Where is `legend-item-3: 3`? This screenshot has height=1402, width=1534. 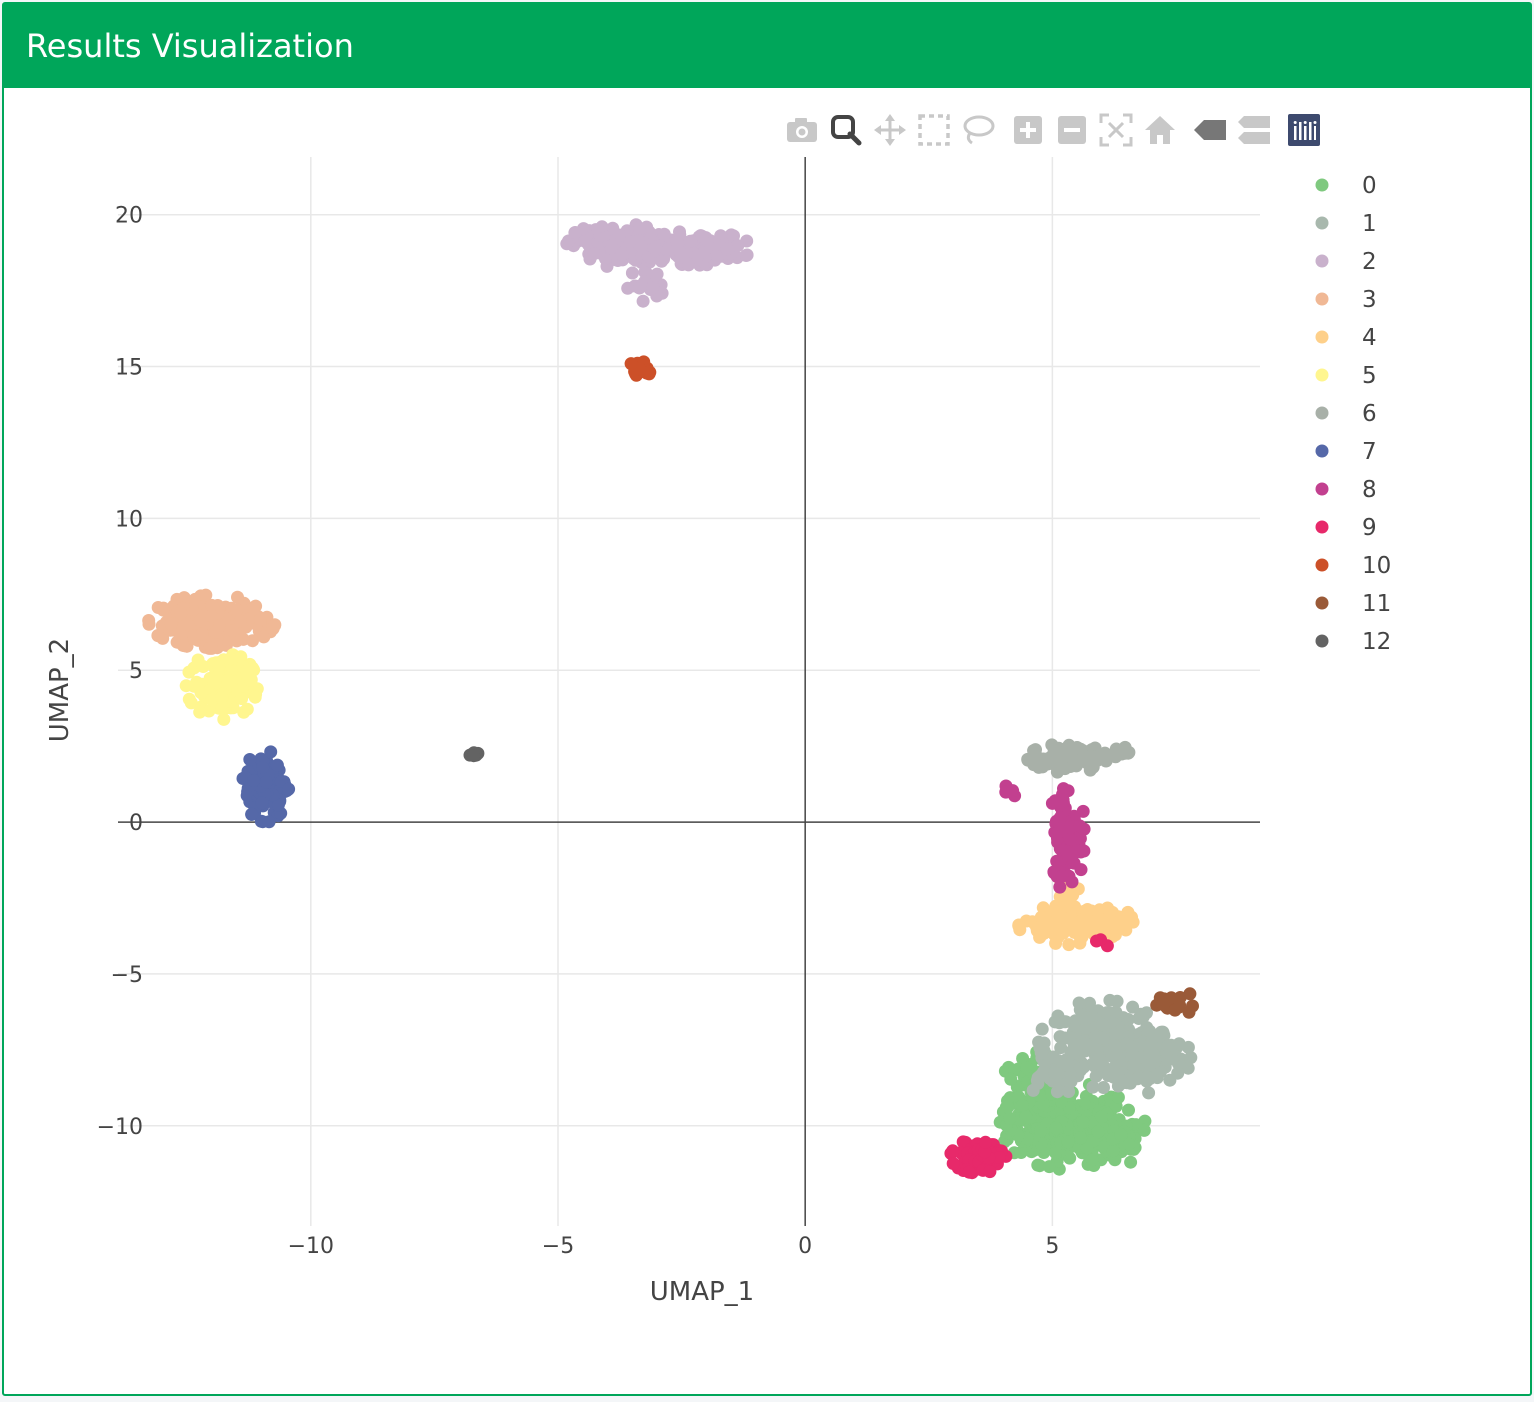 legend-item-3: 3 is located at coordinates (1346, 300).